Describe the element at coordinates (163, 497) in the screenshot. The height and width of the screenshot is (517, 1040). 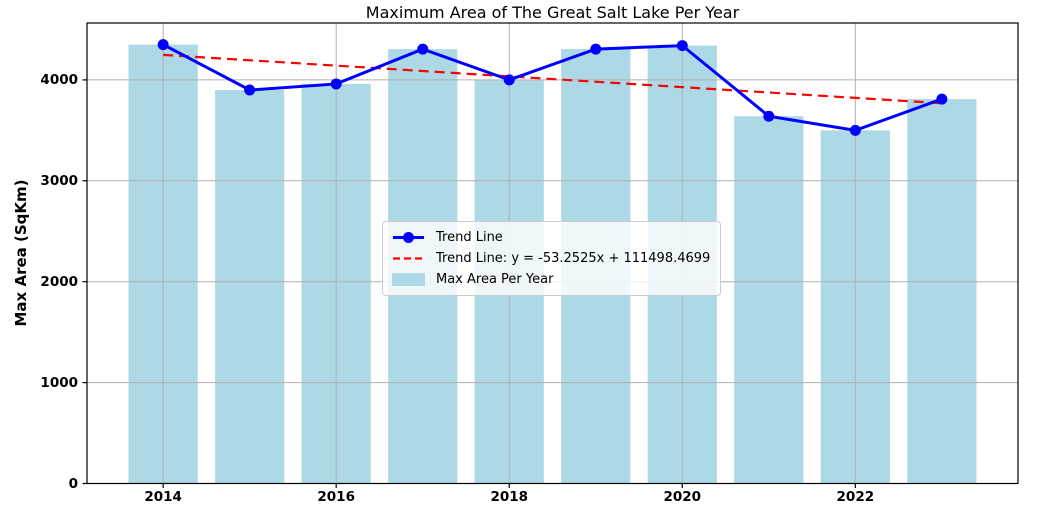
I see `x-tick-label-2014: 2014` at that location.